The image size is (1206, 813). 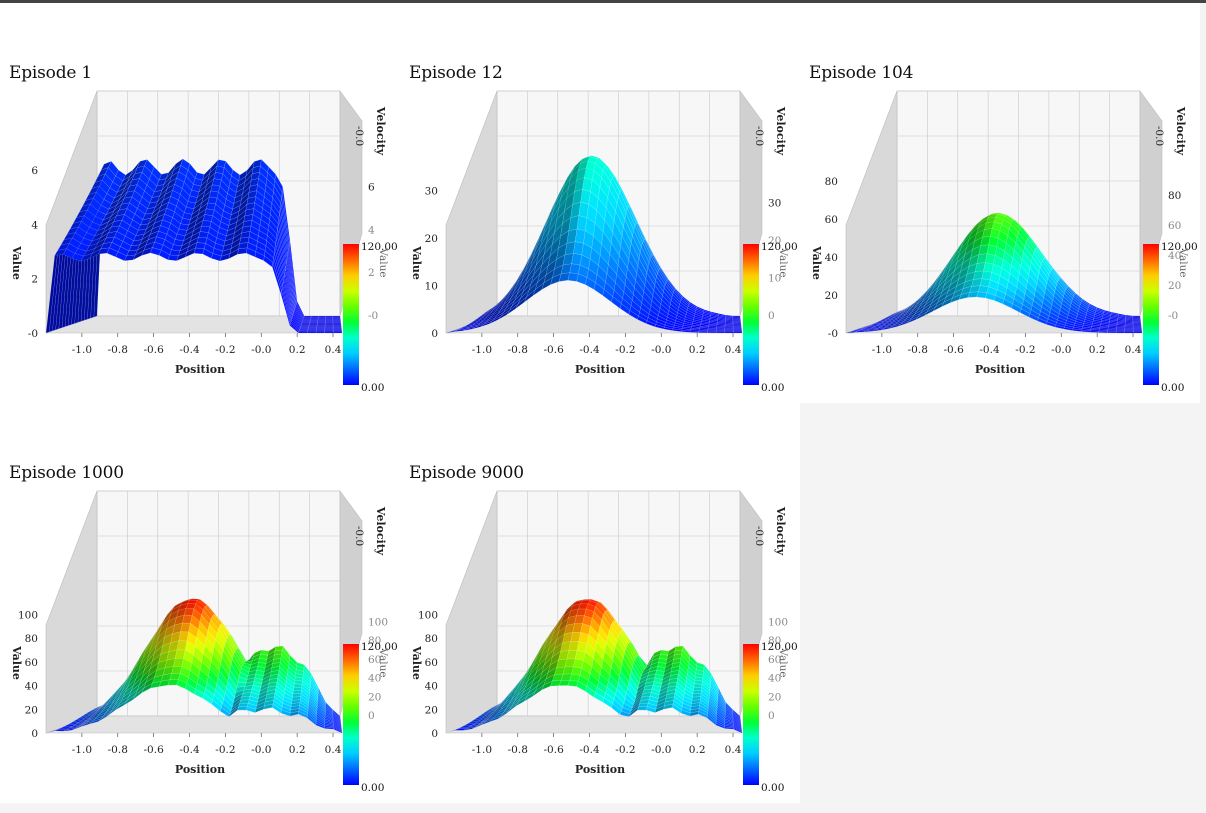 I want to click on z-tick-label-right: 100, so click(x=378, y=622).